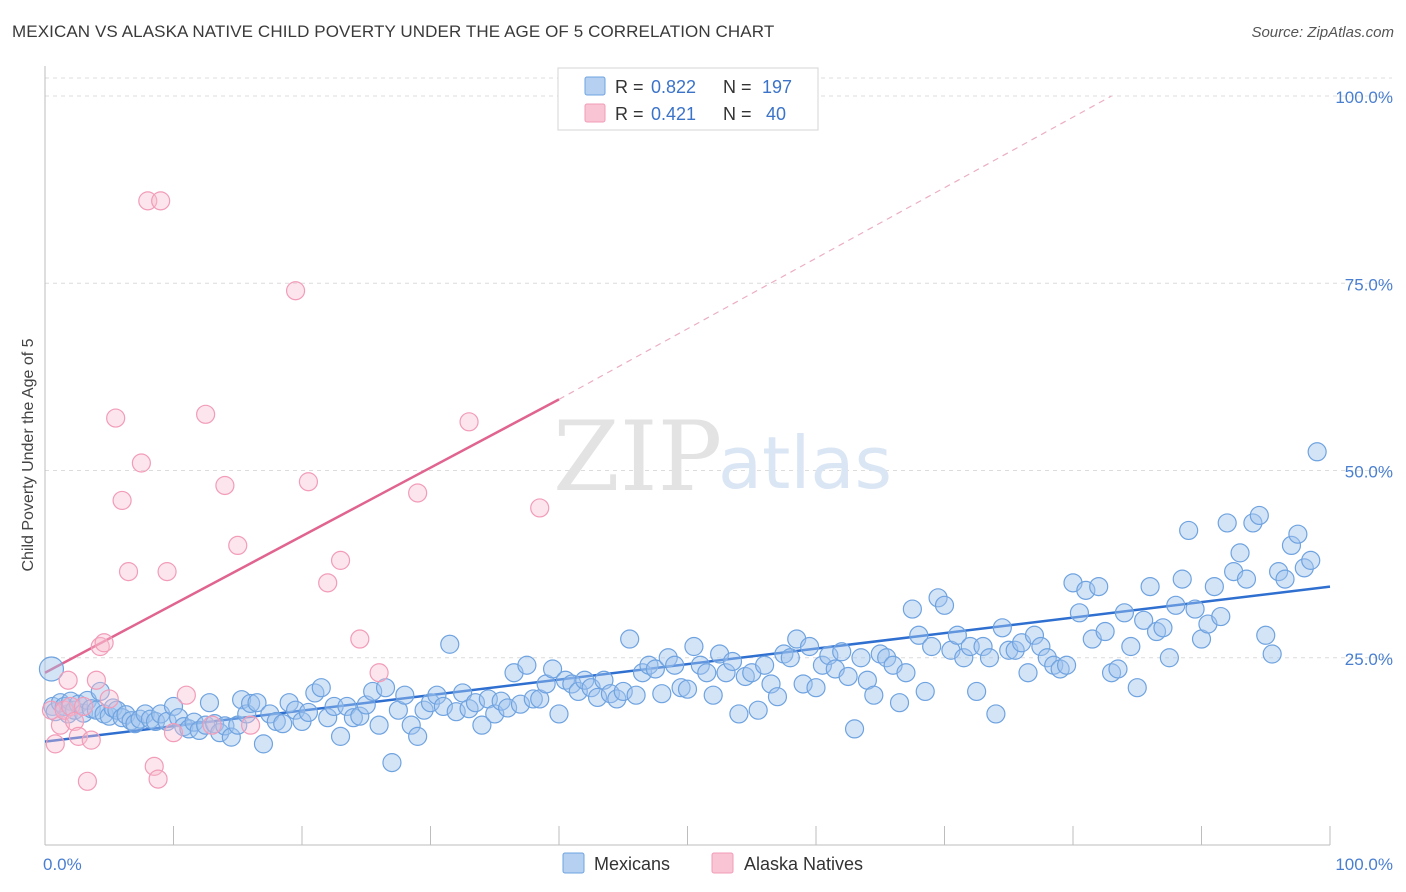 The image size is (1406, 892). What do you see at coordinates (1369, 659) in the screenshot?
I see `y-tick-label-3: 25.0%` at bounding box center [1369, 659].